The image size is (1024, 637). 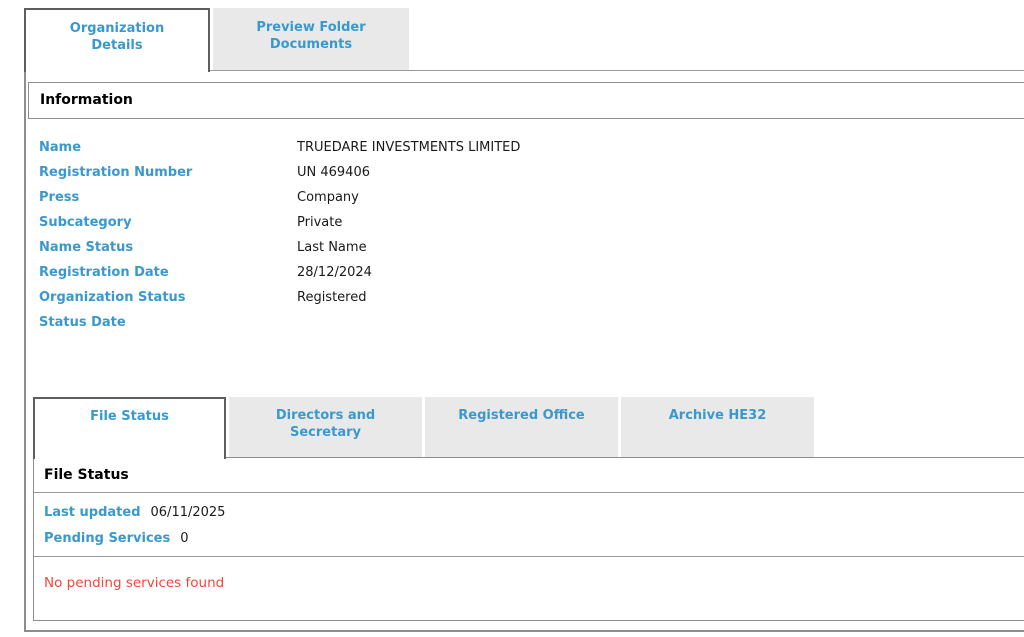 I want to click on field-label: Name, so click(x=60, y=147).